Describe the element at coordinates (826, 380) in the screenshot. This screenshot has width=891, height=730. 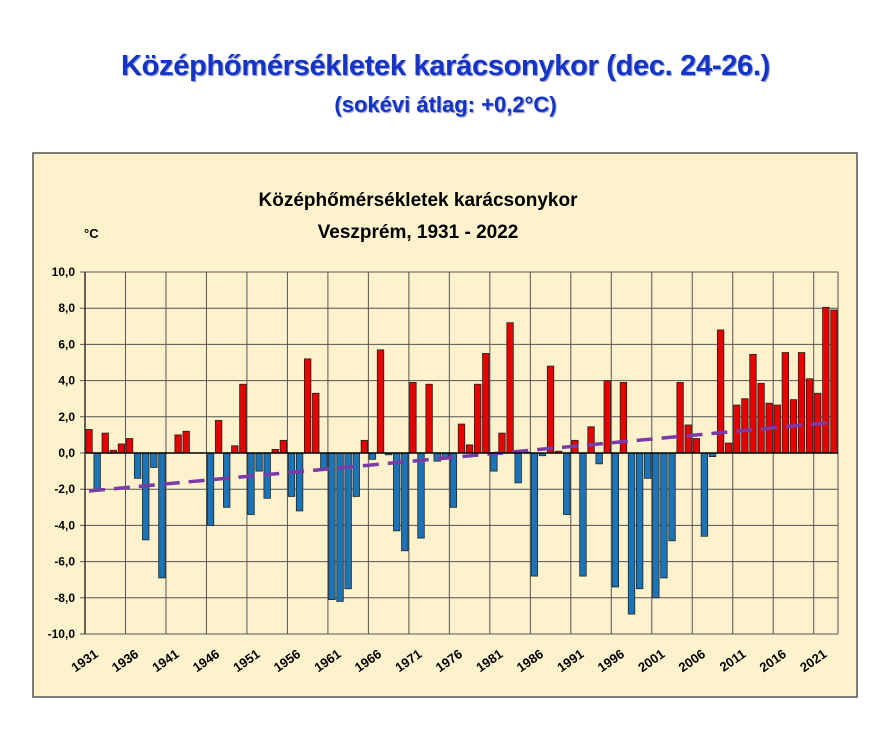
I see `bar-2022` at that location.